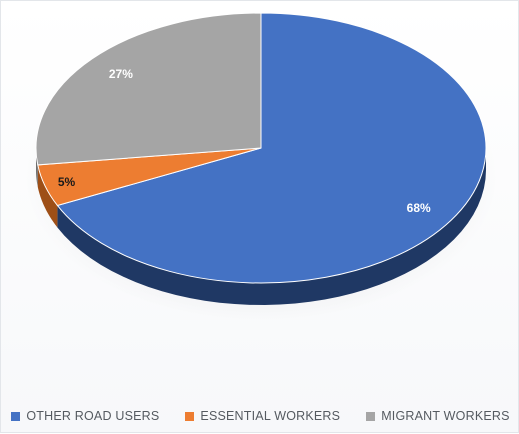 This screenshot has height=434, width=519. I want to click on data-label-essential-workers: 5%, so click(67, 182).